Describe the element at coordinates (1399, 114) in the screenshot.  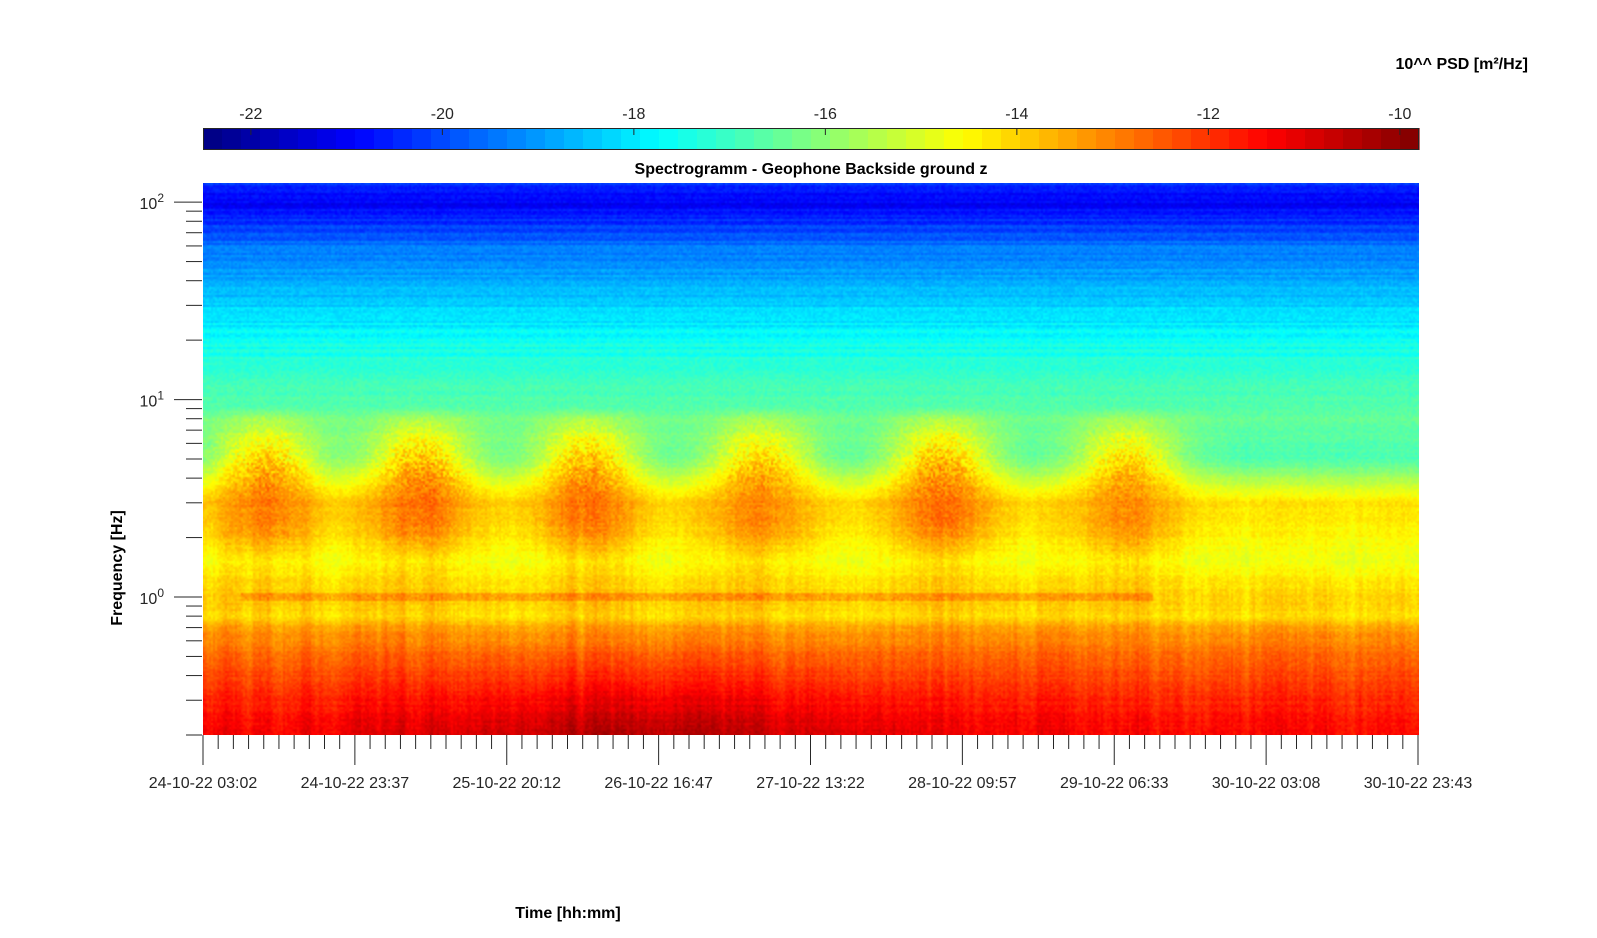
I see `colorbar-tick-label: -10` at that location.